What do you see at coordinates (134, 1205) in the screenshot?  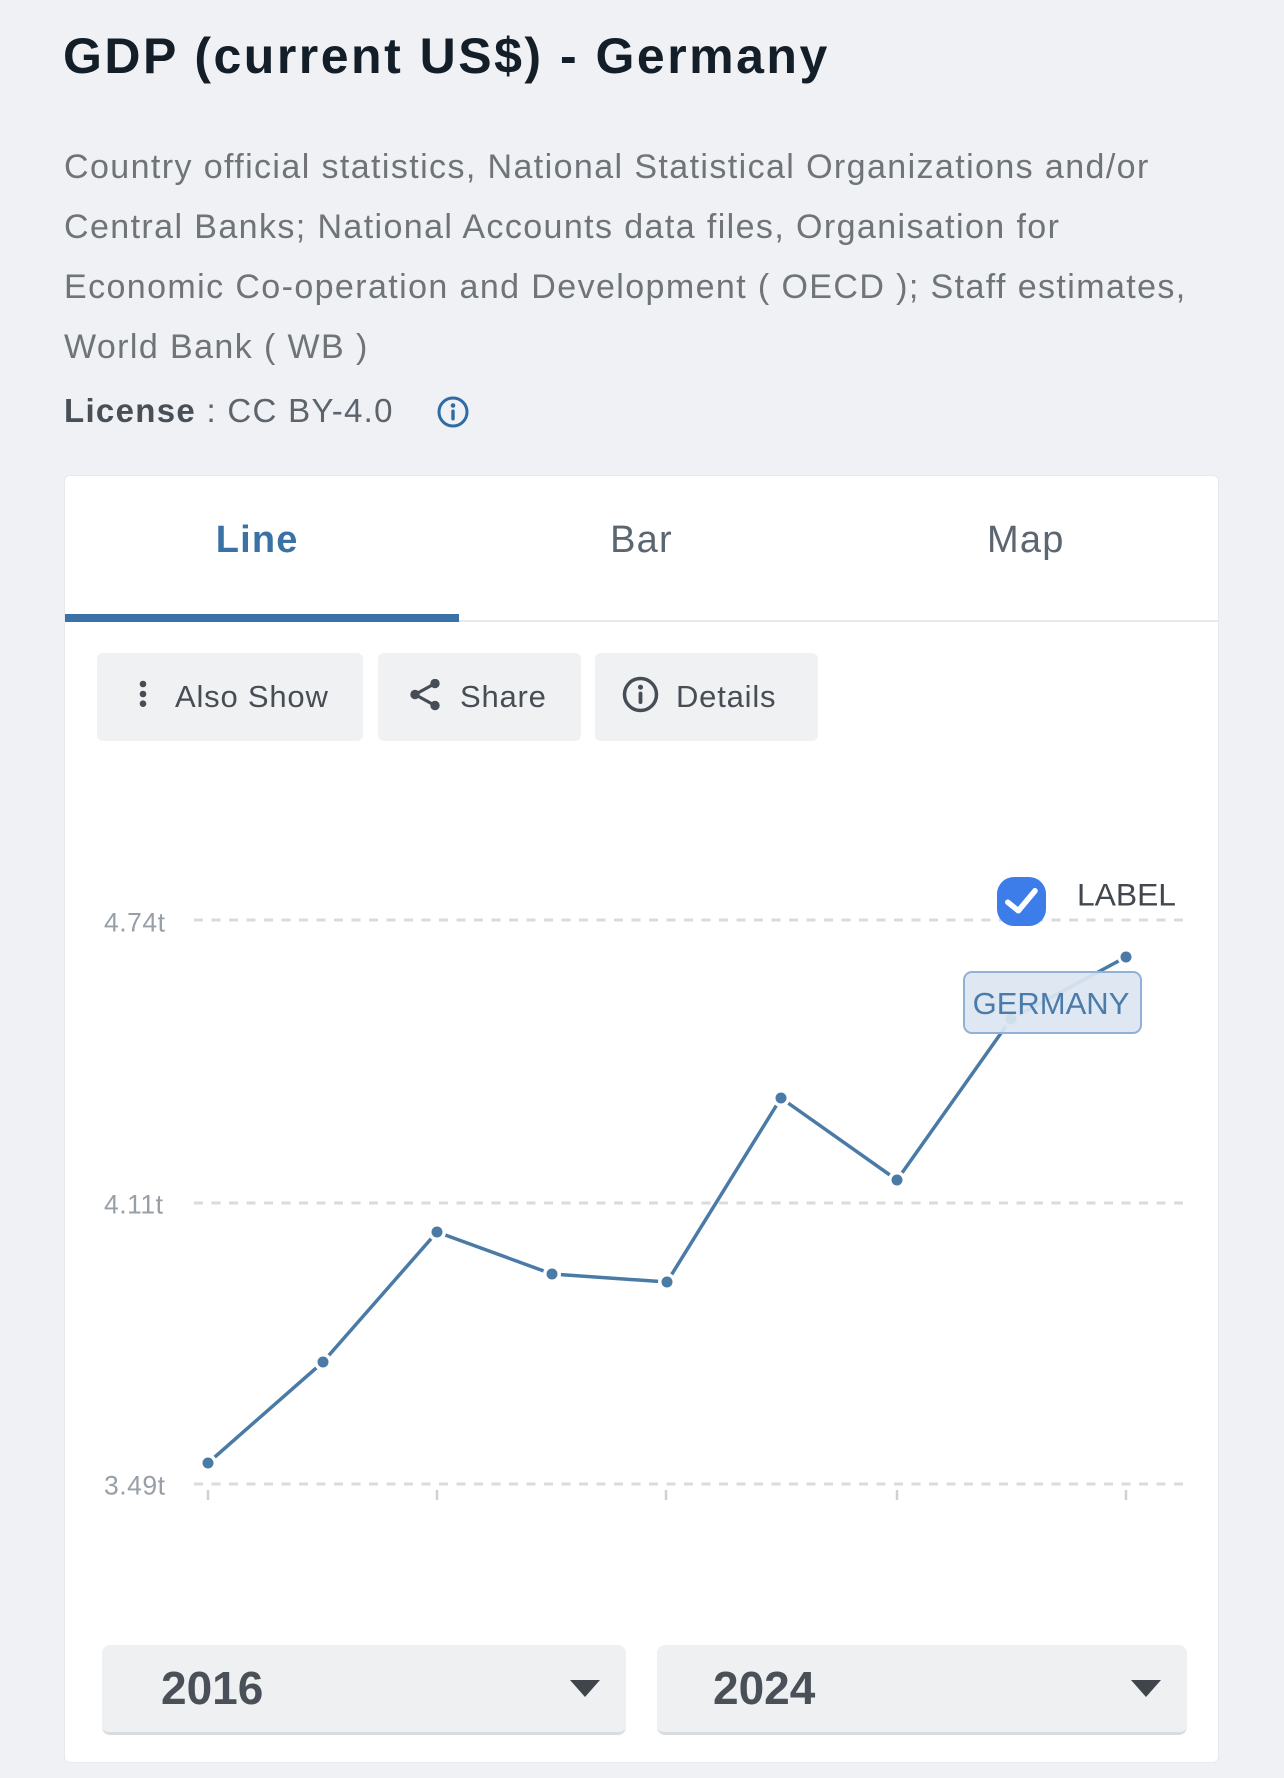 I see `svg-text: 4.11t` at bounding box center [134, 1205].